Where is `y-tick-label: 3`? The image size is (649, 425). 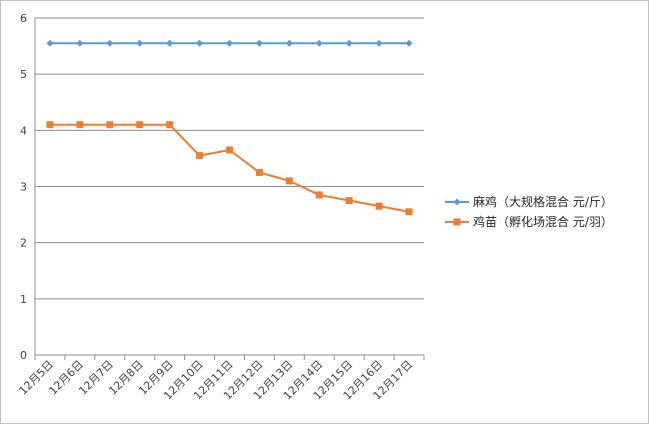 y-tick-label: 3 is located at coordinates (23, 187).